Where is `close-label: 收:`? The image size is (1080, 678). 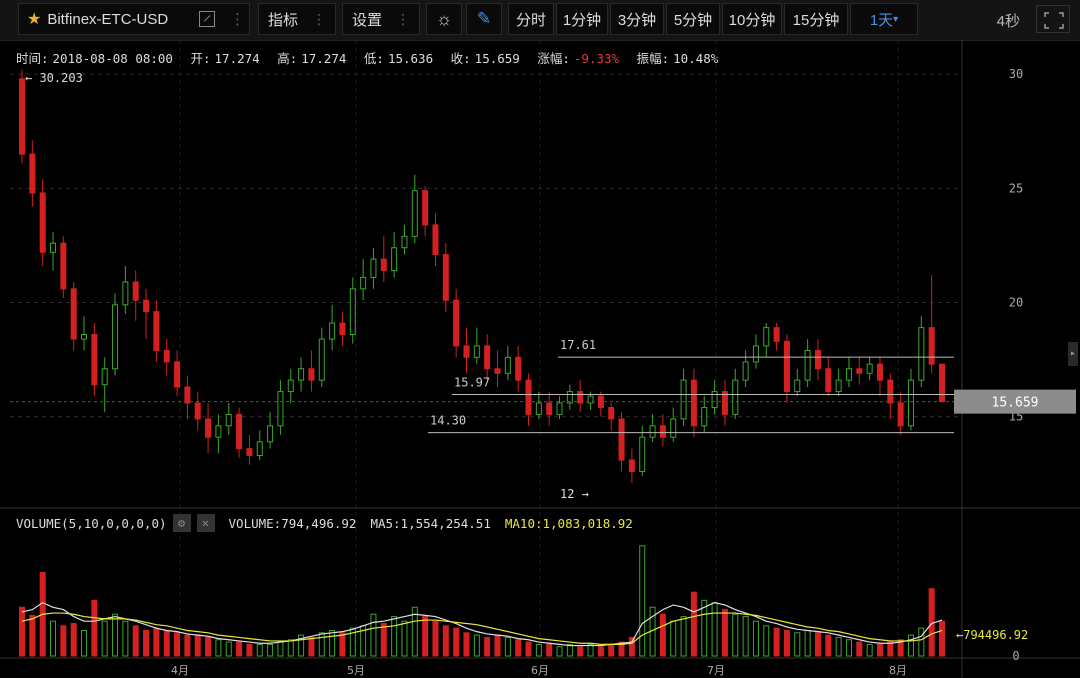 close-label: 收: is located at coordinates (460, 58).